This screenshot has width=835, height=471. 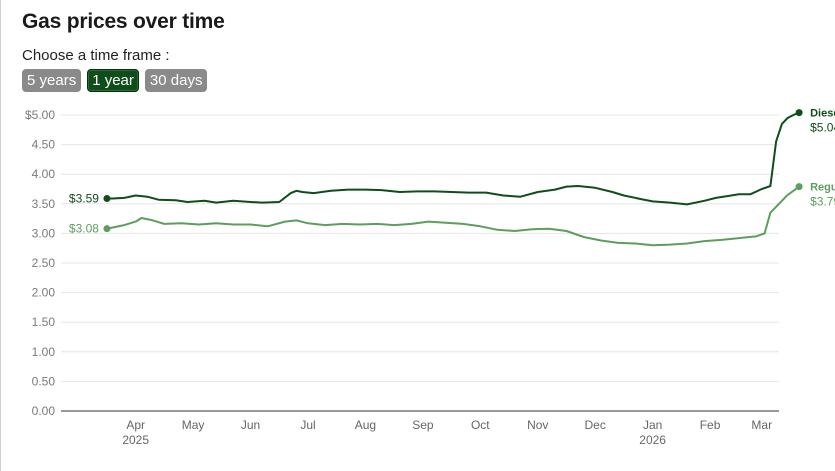 I want to click on chart-title: Gas prices over time, so click(x=123, y=21).